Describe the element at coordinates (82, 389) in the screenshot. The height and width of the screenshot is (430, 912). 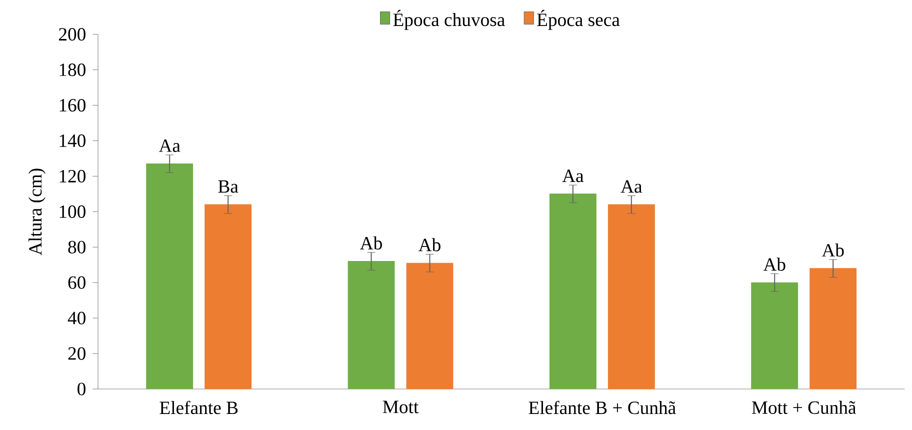
I see `y-tick-label: 0` at that location.